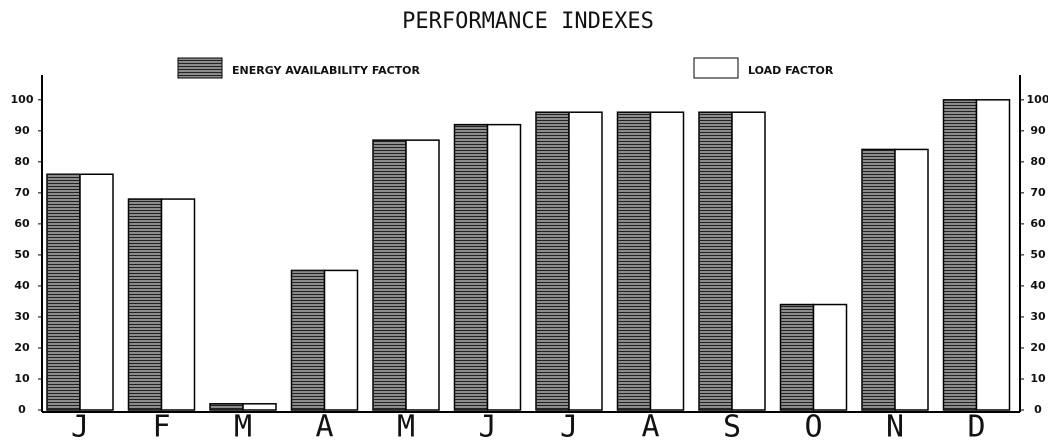 This screenshot has width=1048, height=442. I want to click on y2-tick-label: 20, so click(1038, 347).